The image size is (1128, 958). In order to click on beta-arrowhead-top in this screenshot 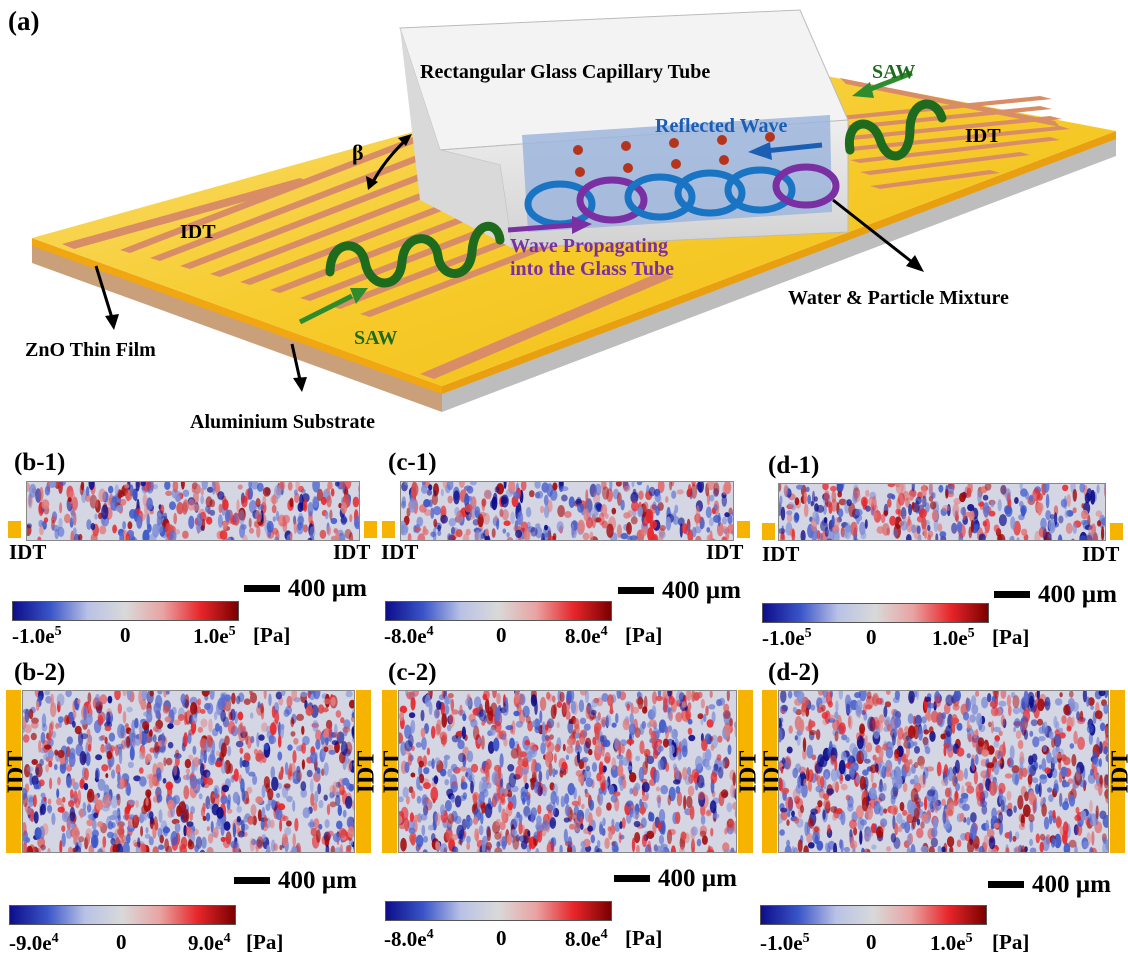, I will do `click(405, 140)`.